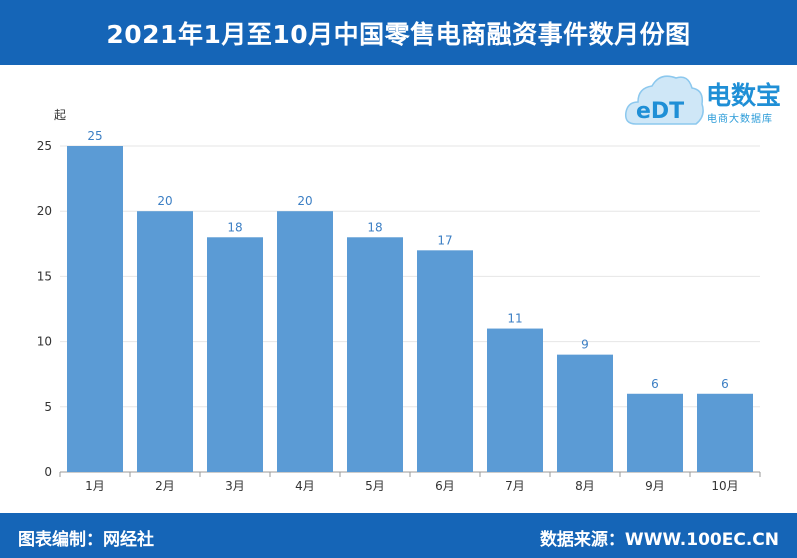 Image resolution: width=797 pixels, height=558 pixels. I want to click on chart-title: 2021年1月至10月中国零售电商融资事件数月份图, so click(398, 34).